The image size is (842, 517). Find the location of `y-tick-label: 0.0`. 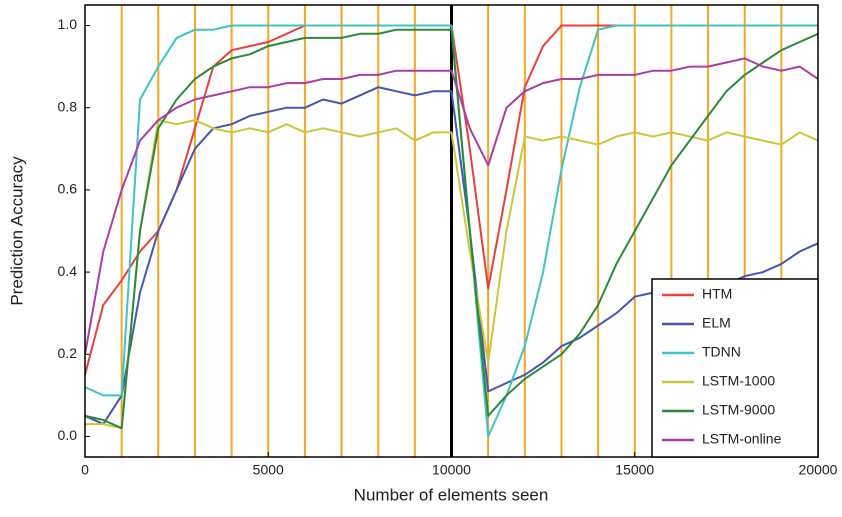

y-tick-label: 0.0 is located at coordinates (68, 435).